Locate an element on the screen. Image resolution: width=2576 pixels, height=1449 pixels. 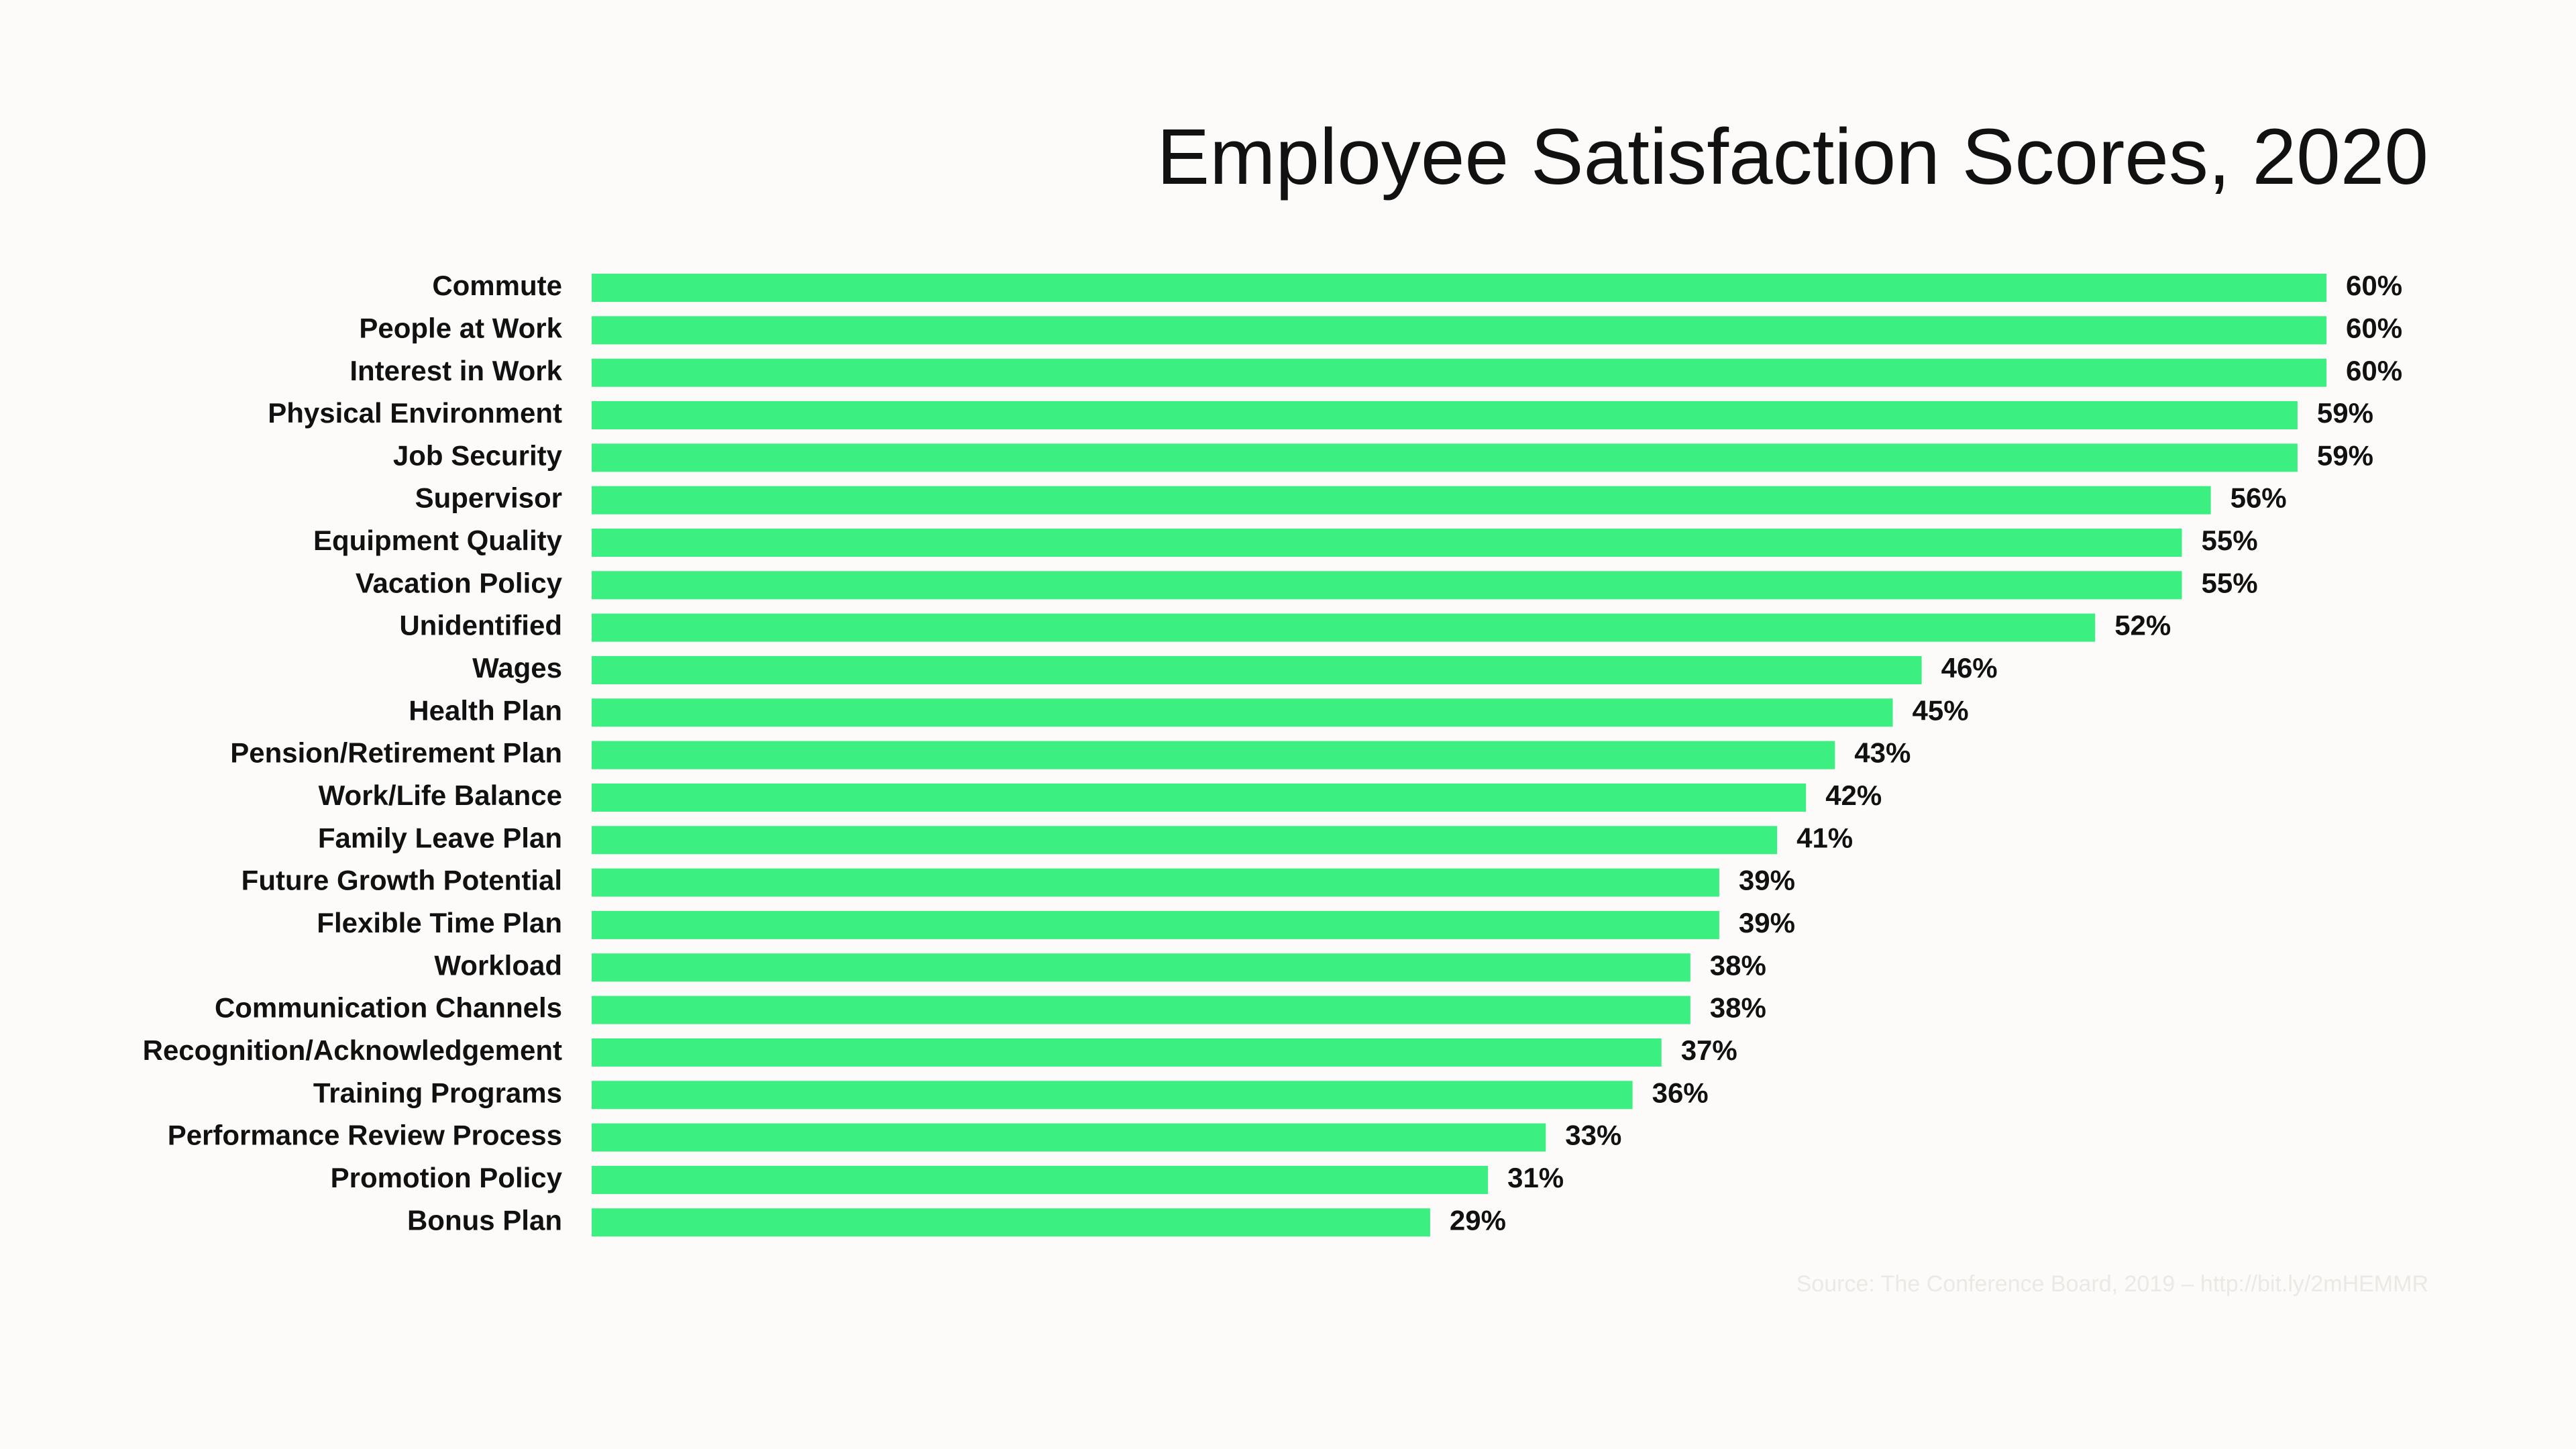
category-label: Flexible Time Plan is located at coordinates (439, 922).